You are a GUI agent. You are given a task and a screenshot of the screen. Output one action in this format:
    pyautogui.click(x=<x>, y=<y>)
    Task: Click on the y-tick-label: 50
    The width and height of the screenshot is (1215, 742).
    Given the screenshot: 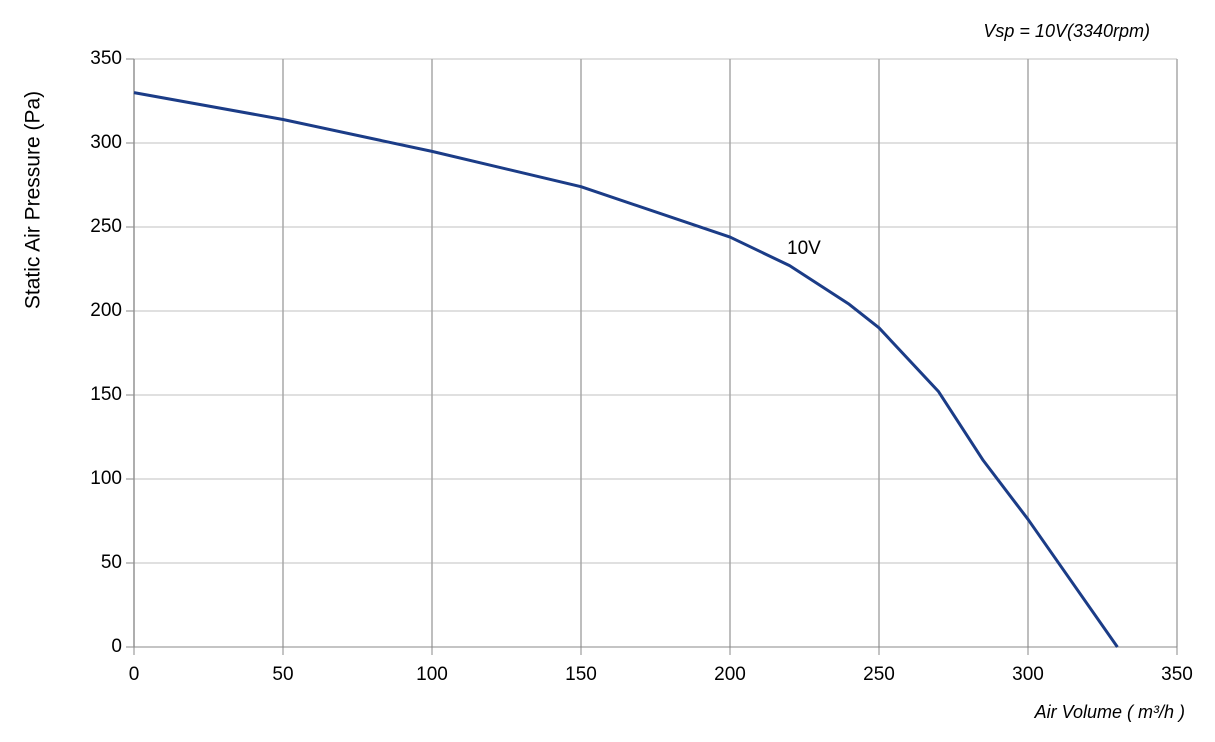 What is the action you would take?
    pyautogui.click(x=111, y=562)
    